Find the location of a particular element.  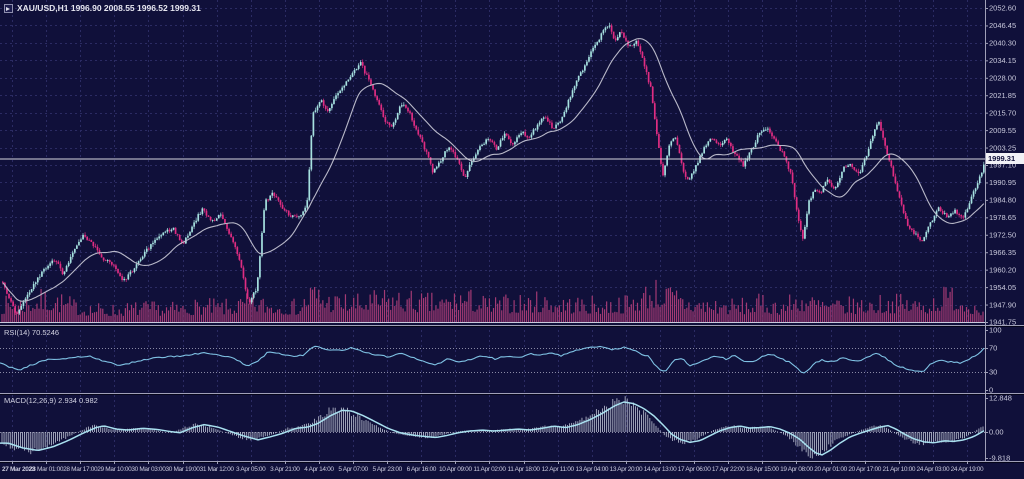

price-tick-label: 2028.00 is located at coordinates (1002, 77).